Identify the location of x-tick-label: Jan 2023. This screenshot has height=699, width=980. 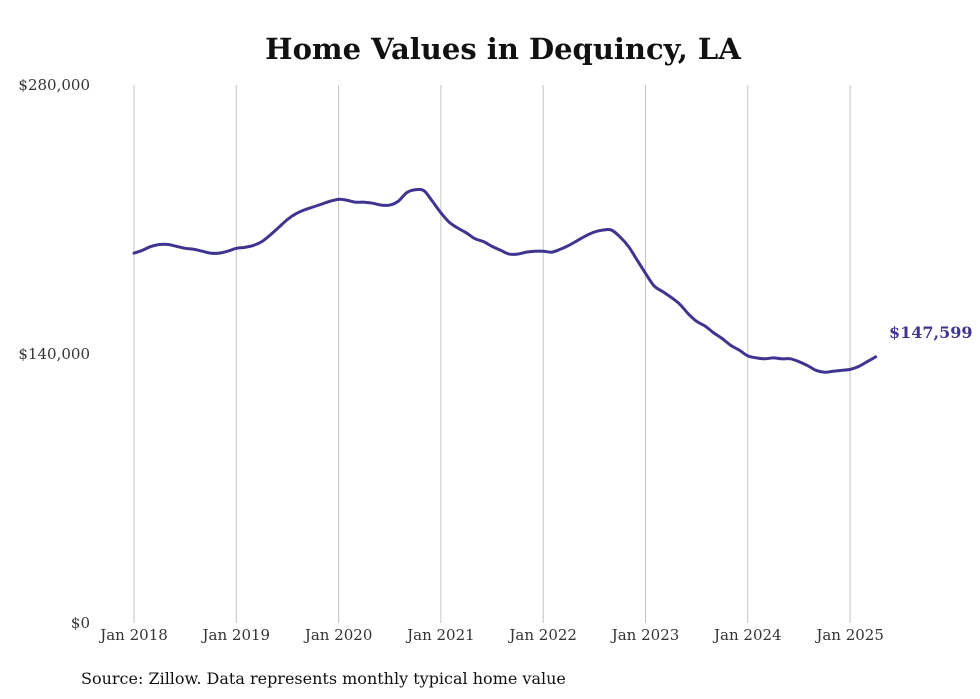
(645, 635).